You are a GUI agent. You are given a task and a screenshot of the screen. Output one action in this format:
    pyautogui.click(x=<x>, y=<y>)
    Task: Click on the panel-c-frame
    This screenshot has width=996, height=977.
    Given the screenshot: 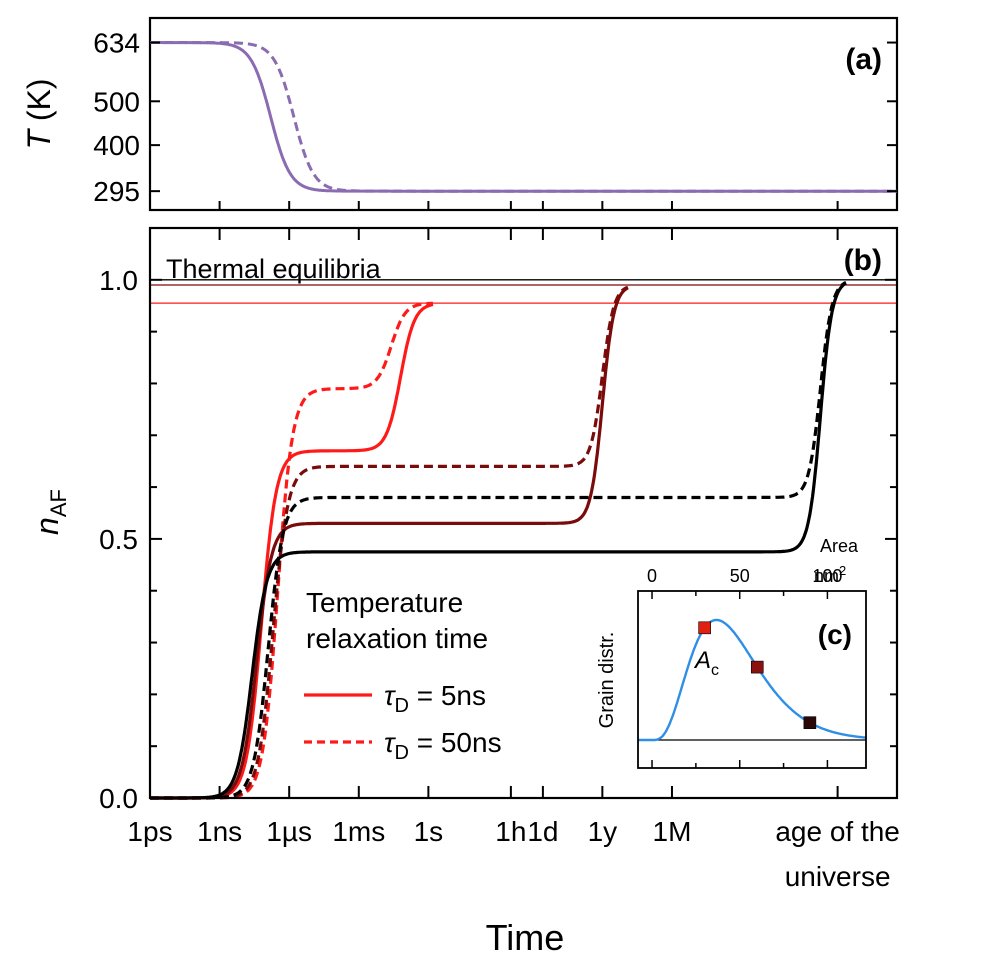 What is the action you would take?
    pyautogui.click(x=752, y=679)
    